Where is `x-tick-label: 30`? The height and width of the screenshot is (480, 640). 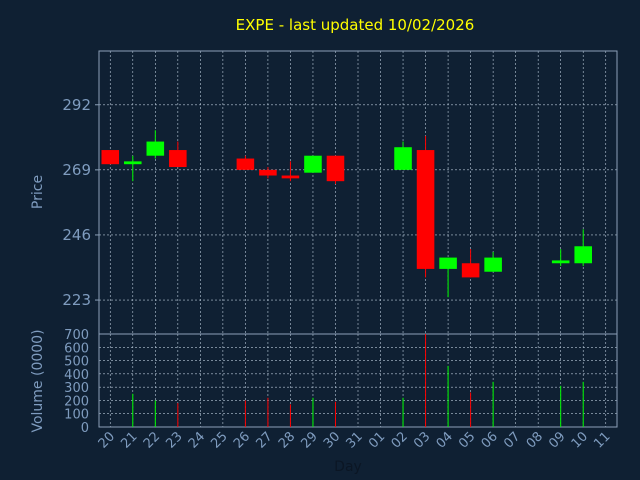 x-tick-label: 30 is located at coordinates (332, 440).